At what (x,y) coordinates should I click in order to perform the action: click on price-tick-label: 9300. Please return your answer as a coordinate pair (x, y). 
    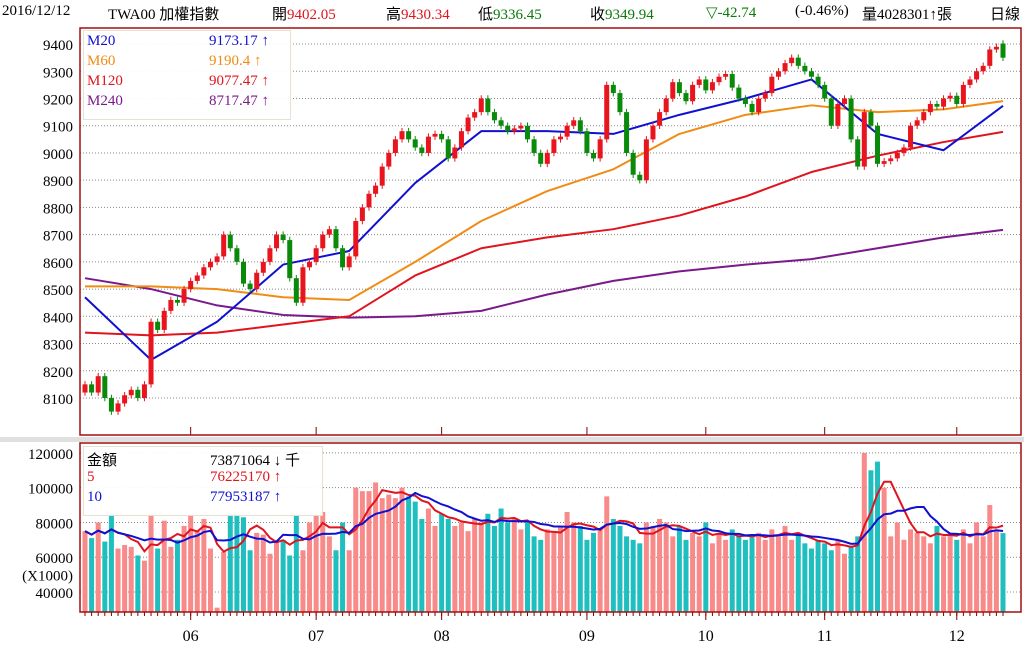
    Looking at the image, I should click on (58, 73).